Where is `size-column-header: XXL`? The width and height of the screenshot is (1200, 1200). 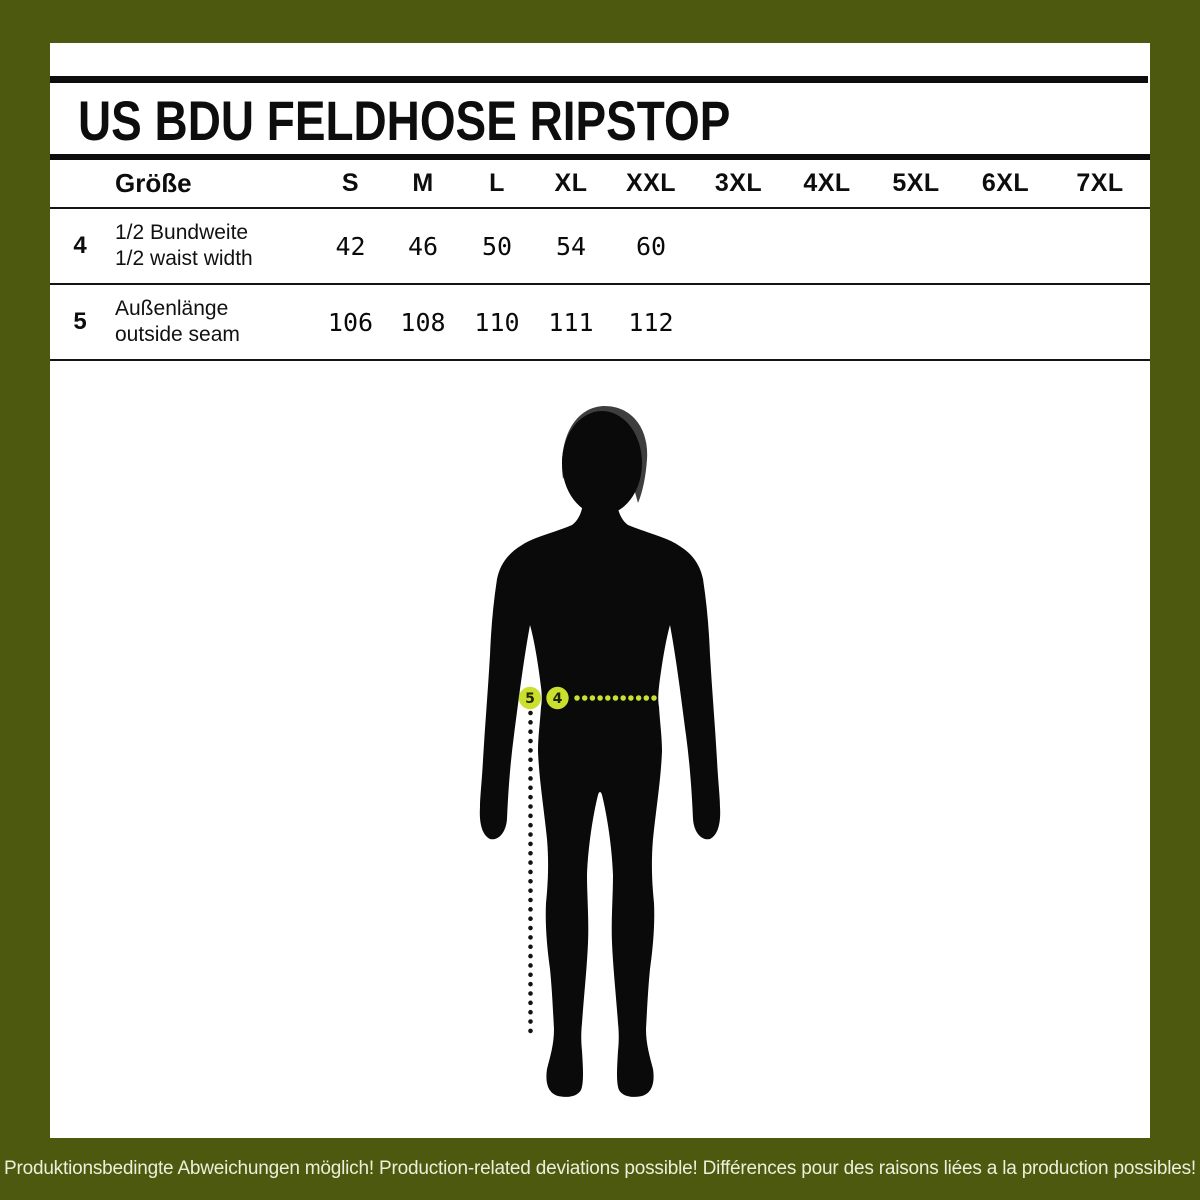
size-column-header: XXL is located at coordinates (651, 183).